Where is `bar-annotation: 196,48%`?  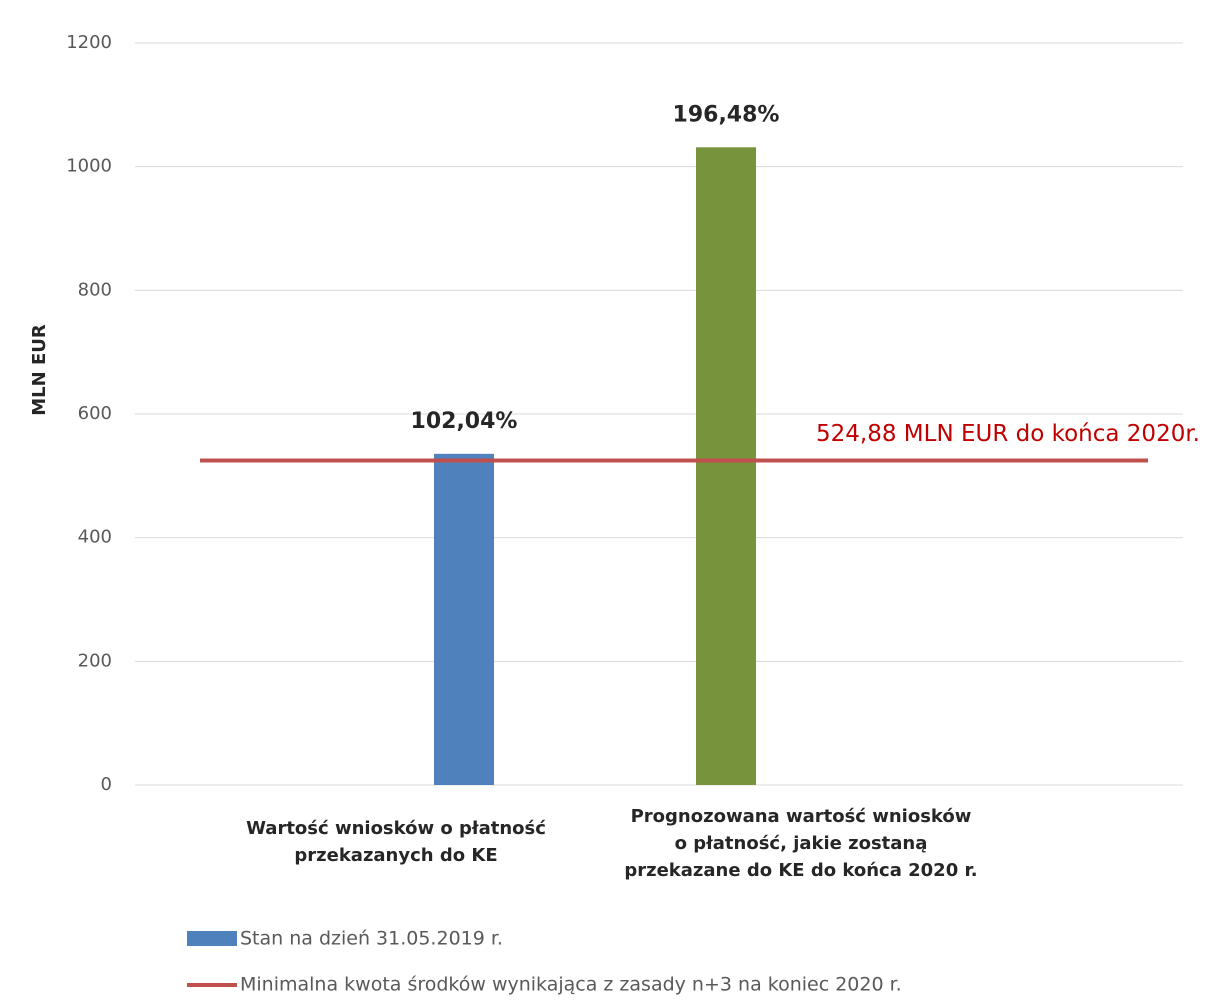 bar-annotation: 196,48% is located at coordinates (726, 114).